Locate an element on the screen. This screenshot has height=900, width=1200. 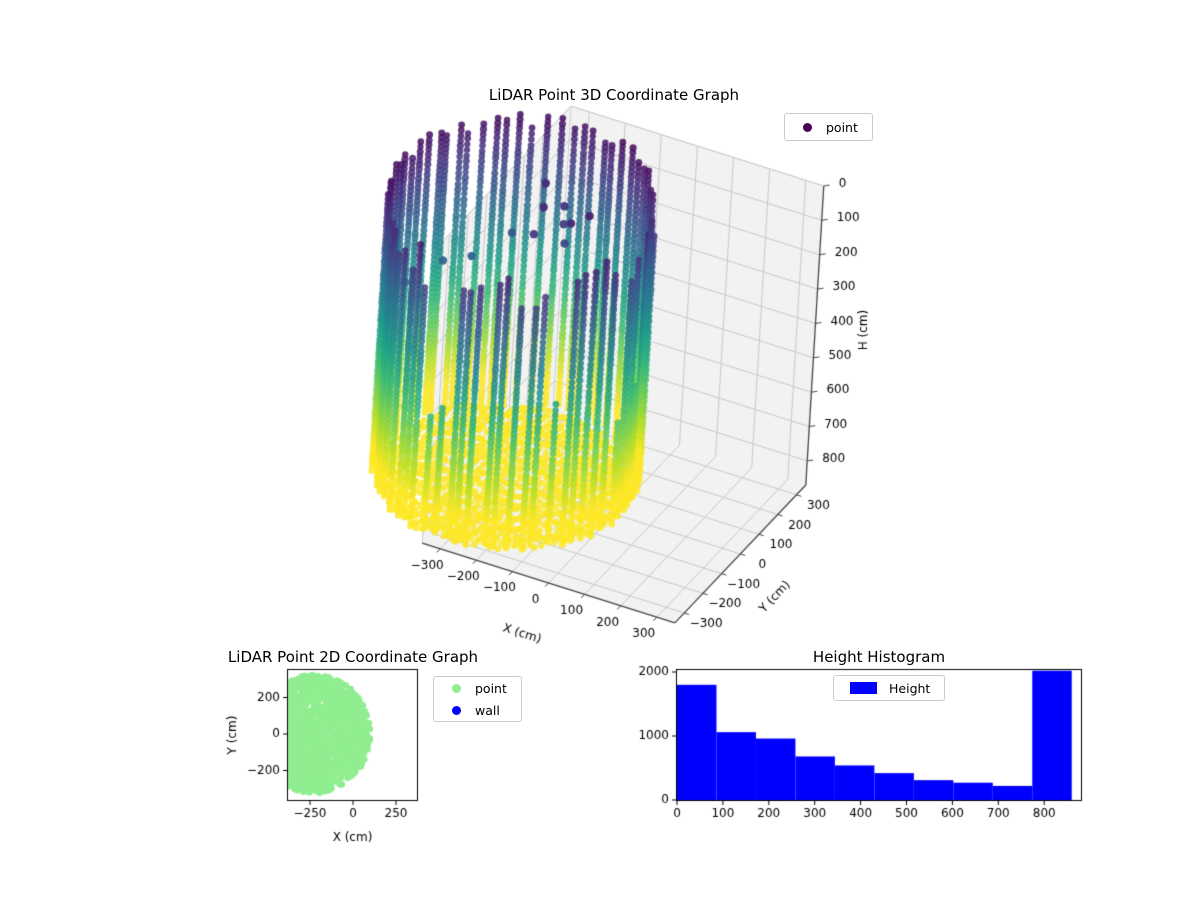
legend-entry-height: Height is located at coordinates (889, 688).